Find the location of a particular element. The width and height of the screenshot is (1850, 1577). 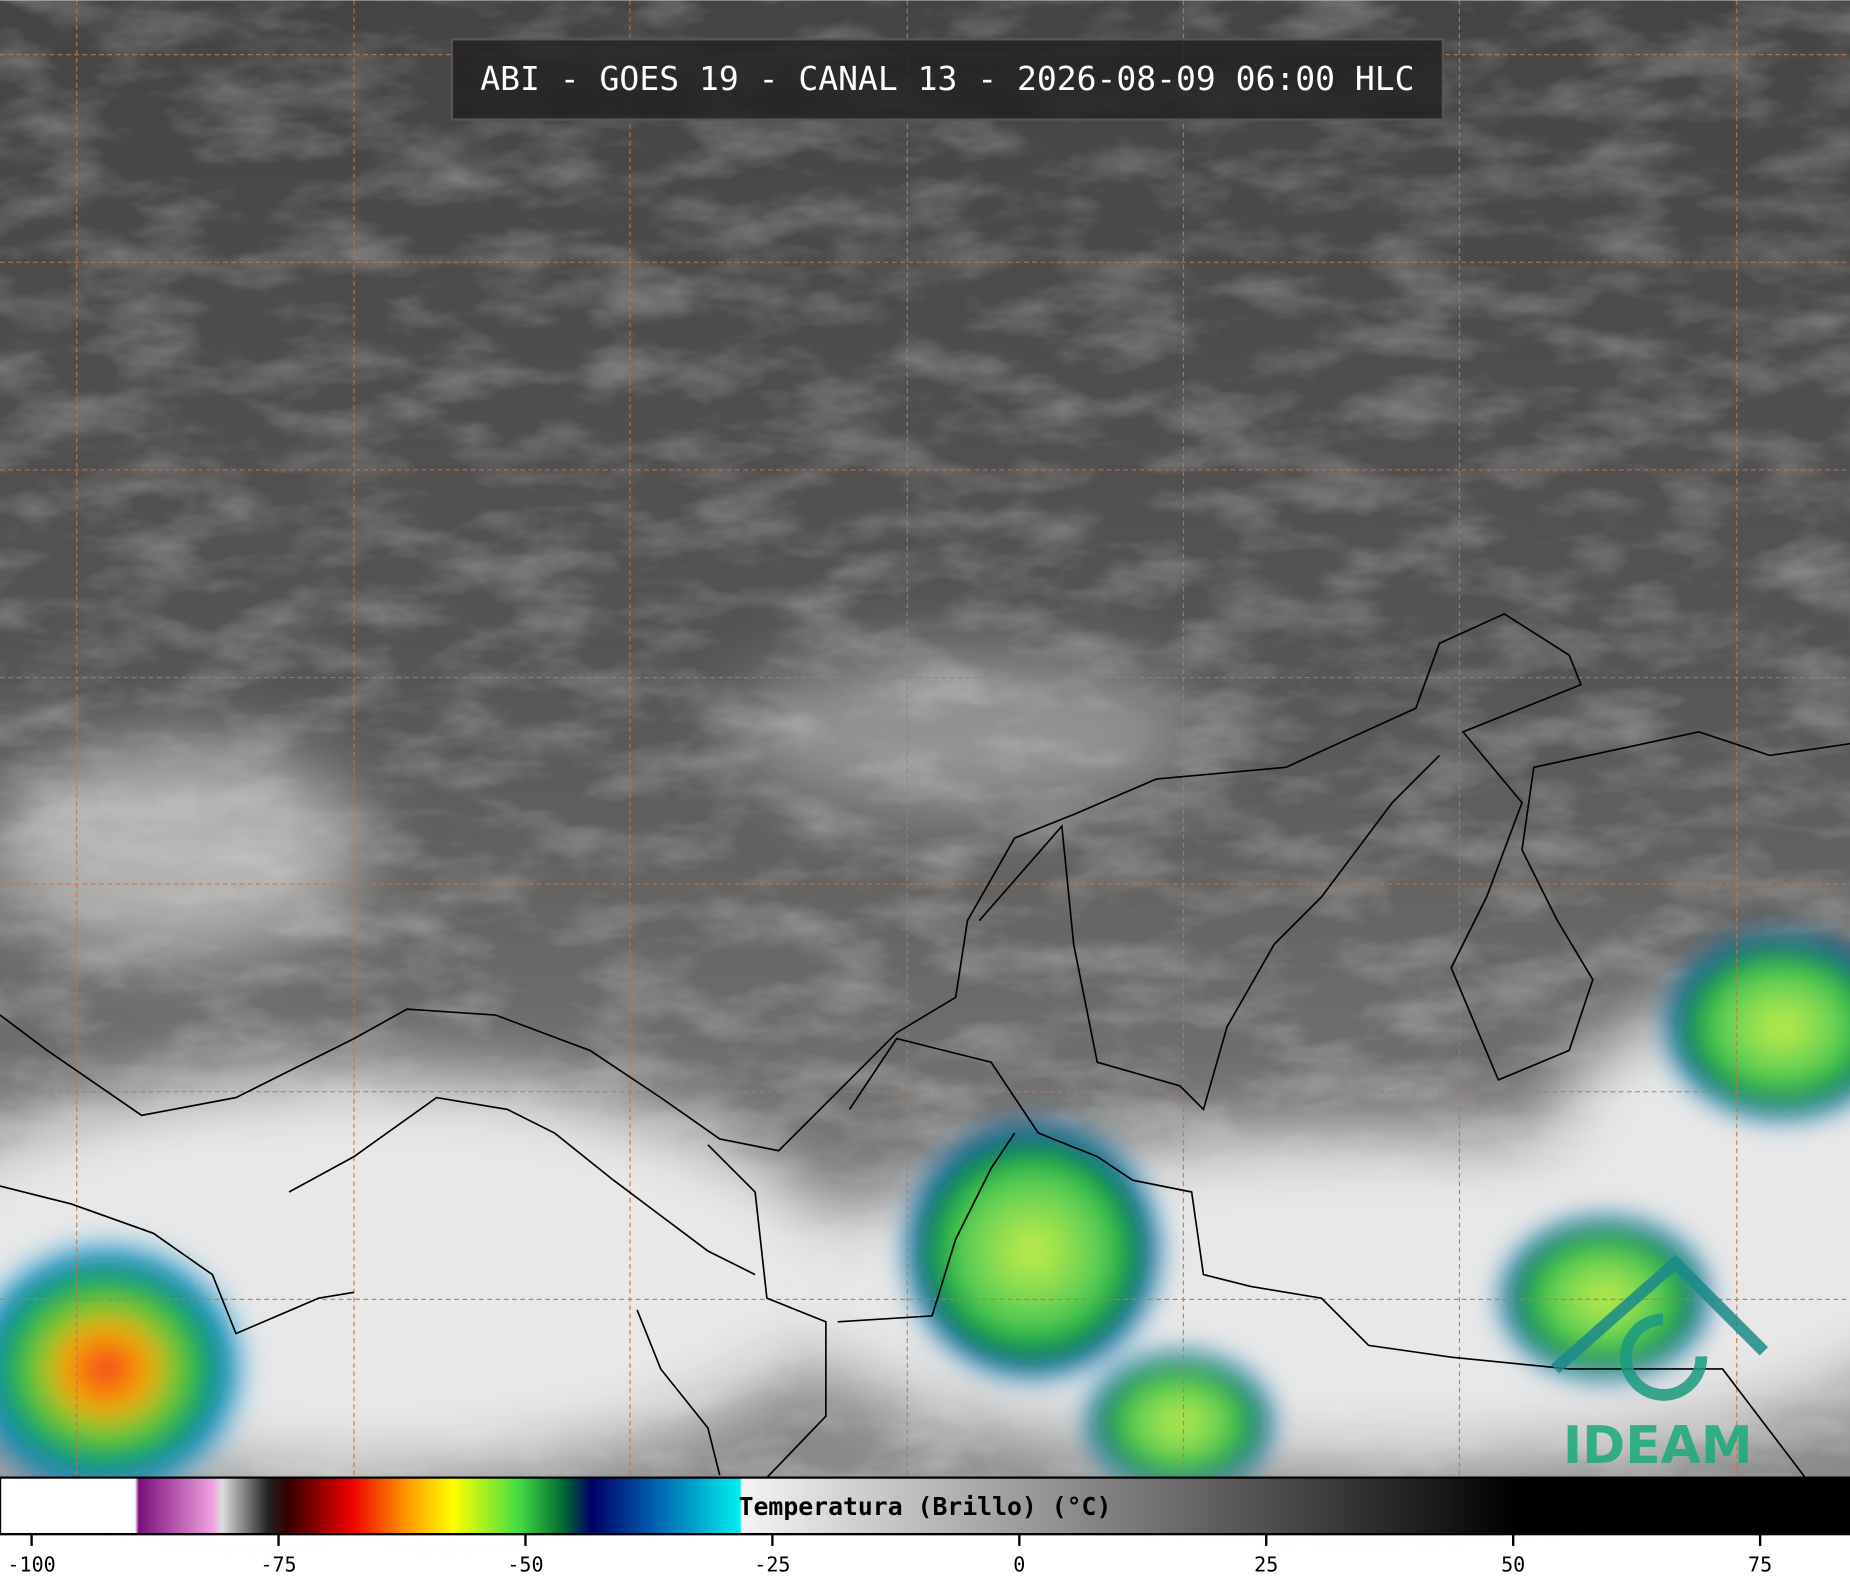

colorbar-label: Temperatura (Brillo) (°C) is located at coordinates (925, 1506).